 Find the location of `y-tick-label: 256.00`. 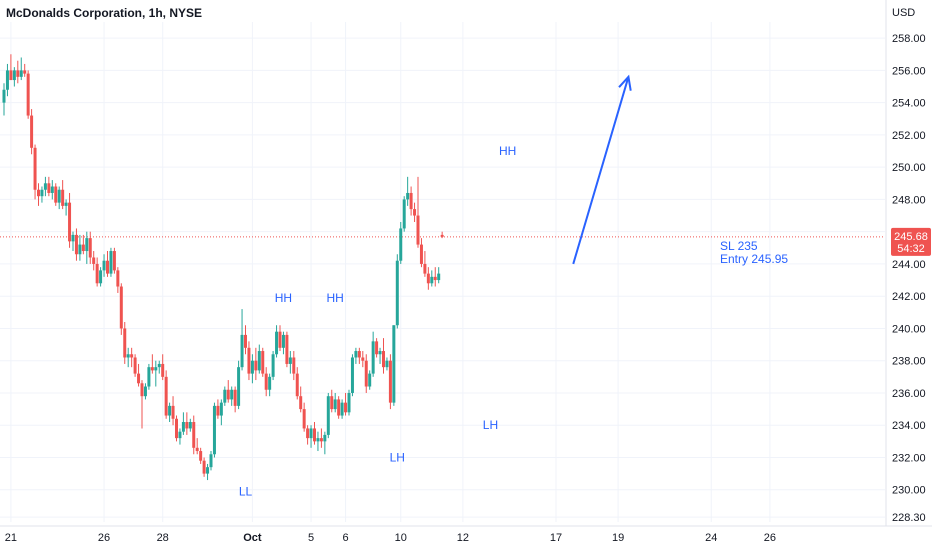

y-tick-label: 256.00 is located at coordinates (909, 71).